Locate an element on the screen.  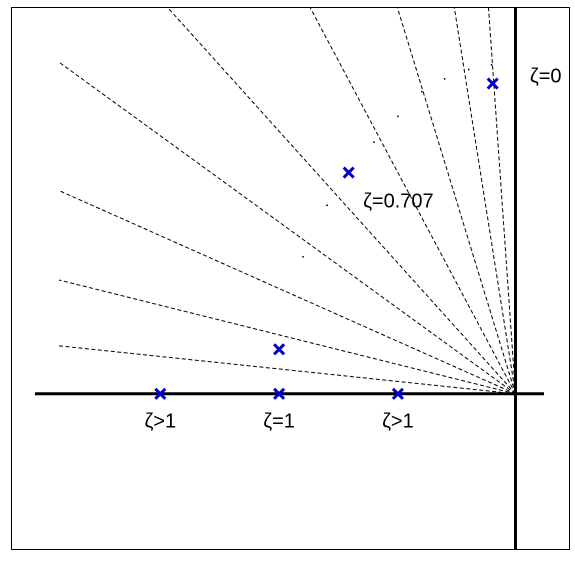
annotation-zeta-critical: ζ=1 is located at coordinates (279, 422).